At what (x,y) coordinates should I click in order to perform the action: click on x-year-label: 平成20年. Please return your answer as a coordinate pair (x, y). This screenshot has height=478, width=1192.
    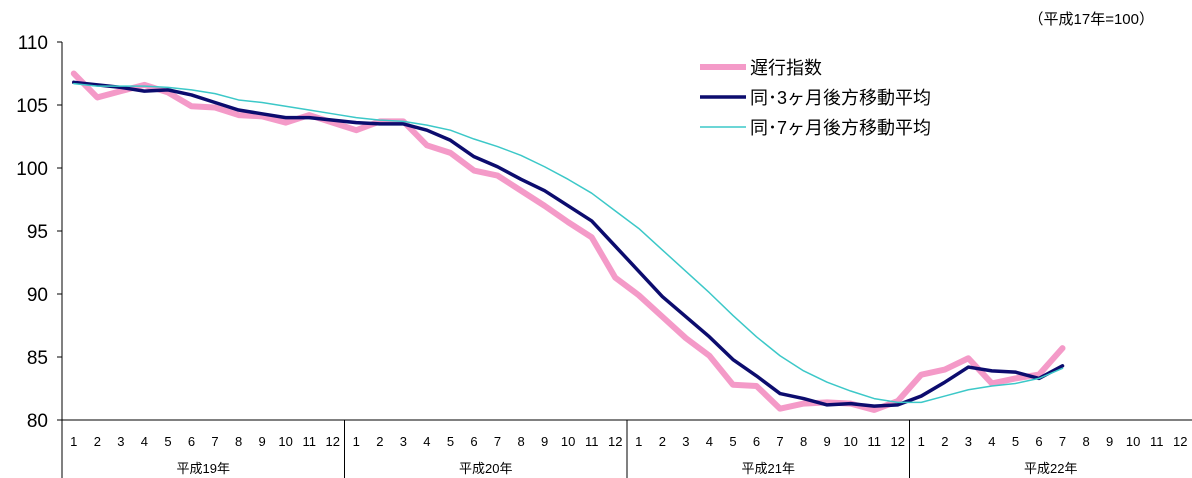
    Looking at the image, I should click on (485, 468).